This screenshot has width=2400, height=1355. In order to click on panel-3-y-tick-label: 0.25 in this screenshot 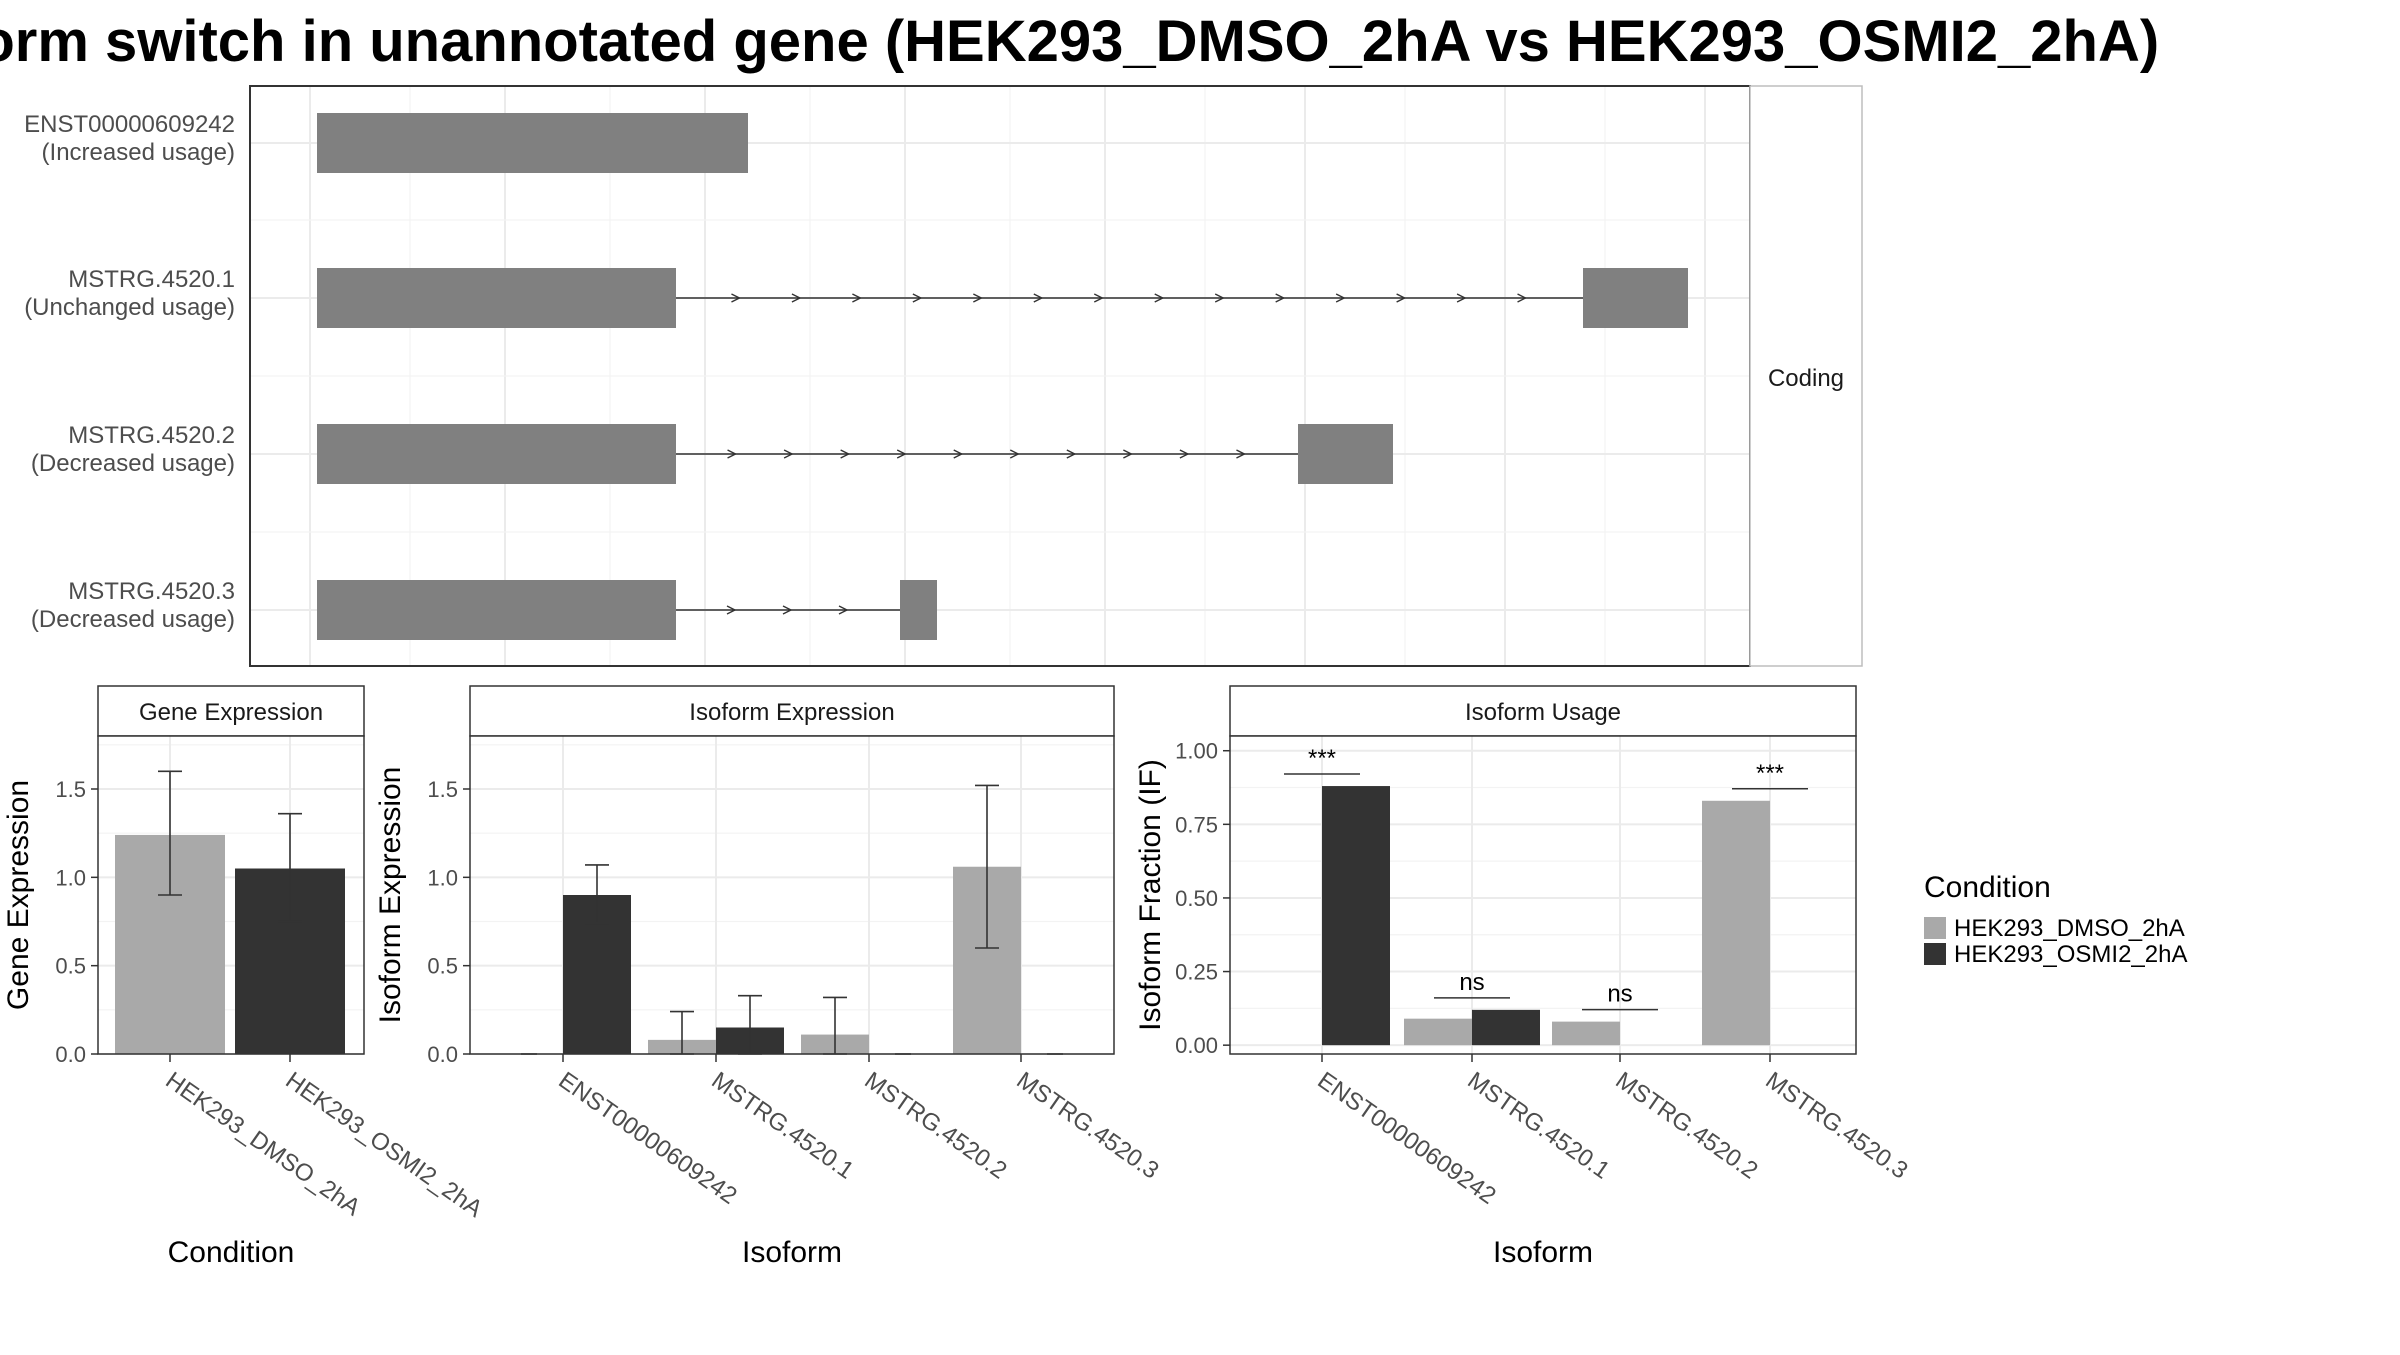, I will do `click(1196, 972)`.